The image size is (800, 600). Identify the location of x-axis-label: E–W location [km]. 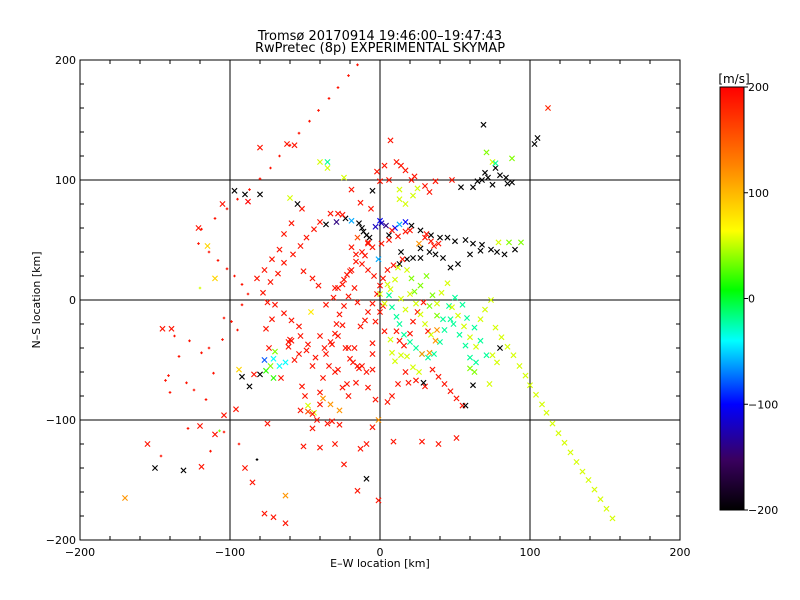
(380, 563).